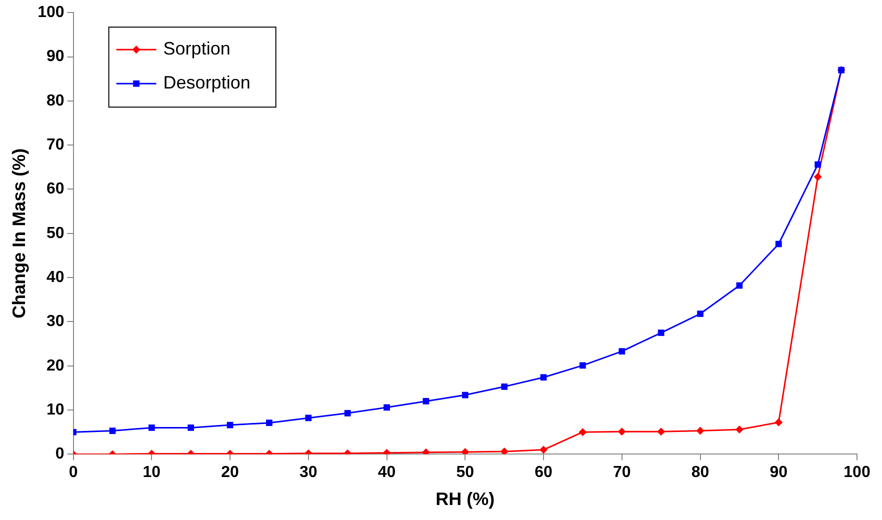  I want to click on x-tick-label: 20, so click(230, 473).